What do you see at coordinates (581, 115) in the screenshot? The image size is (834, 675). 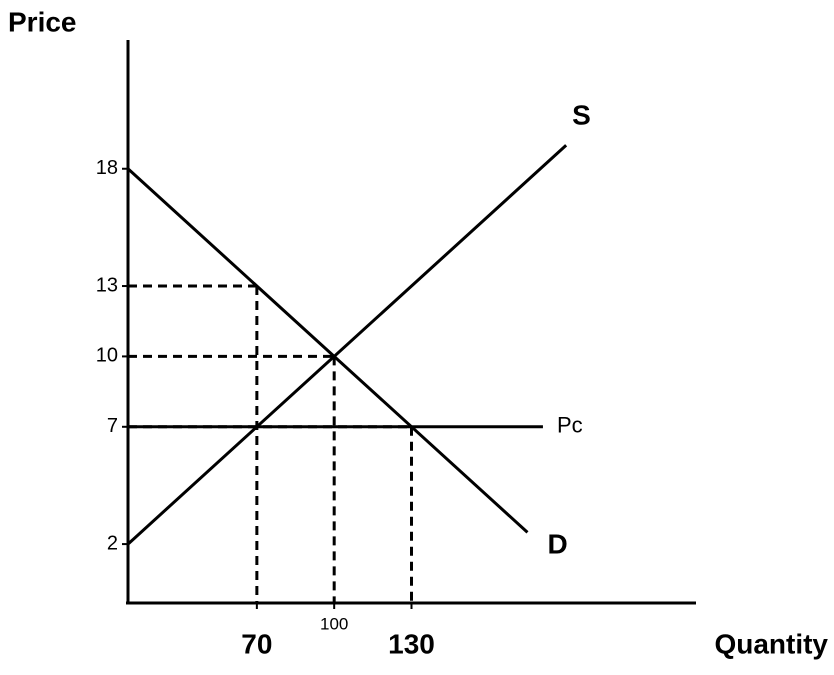 I see `curve-label: S` at bounding box center [581, 115].